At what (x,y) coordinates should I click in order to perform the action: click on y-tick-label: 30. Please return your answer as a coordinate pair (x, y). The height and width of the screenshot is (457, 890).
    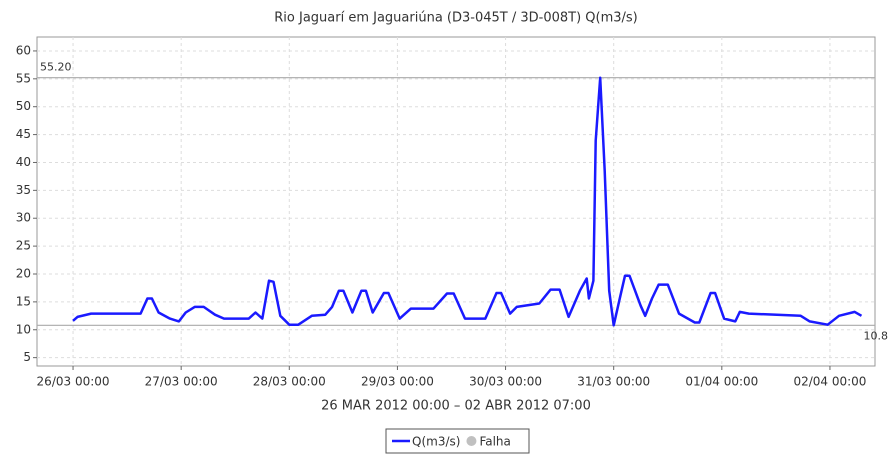
    Looking at the image, I should click on (23, 218).